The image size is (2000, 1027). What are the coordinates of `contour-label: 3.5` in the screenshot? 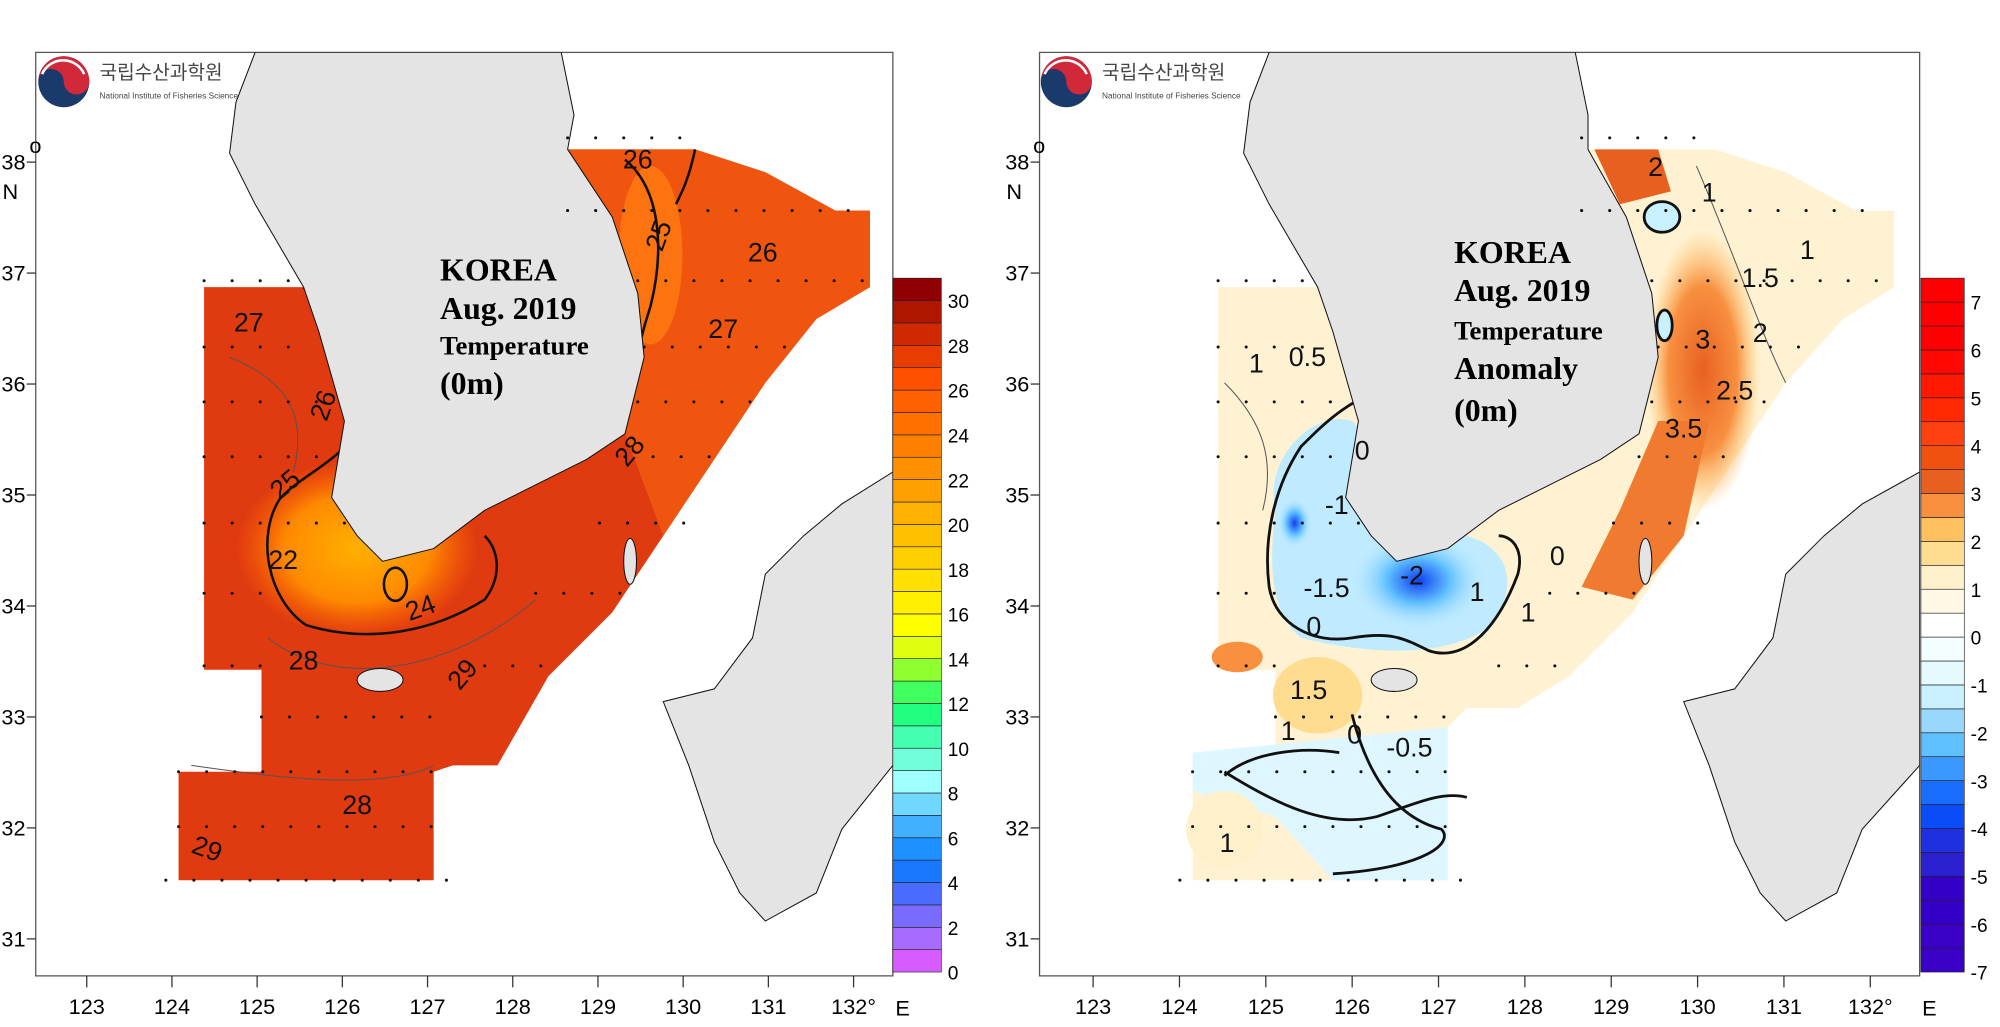 It's located at (1683, 429).